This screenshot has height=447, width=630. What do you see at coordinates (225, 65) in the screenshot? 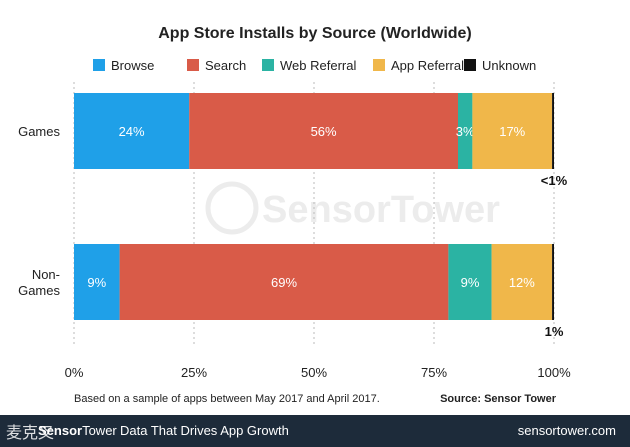
I see `legend-label: Search` at bounding box center [225, 65].